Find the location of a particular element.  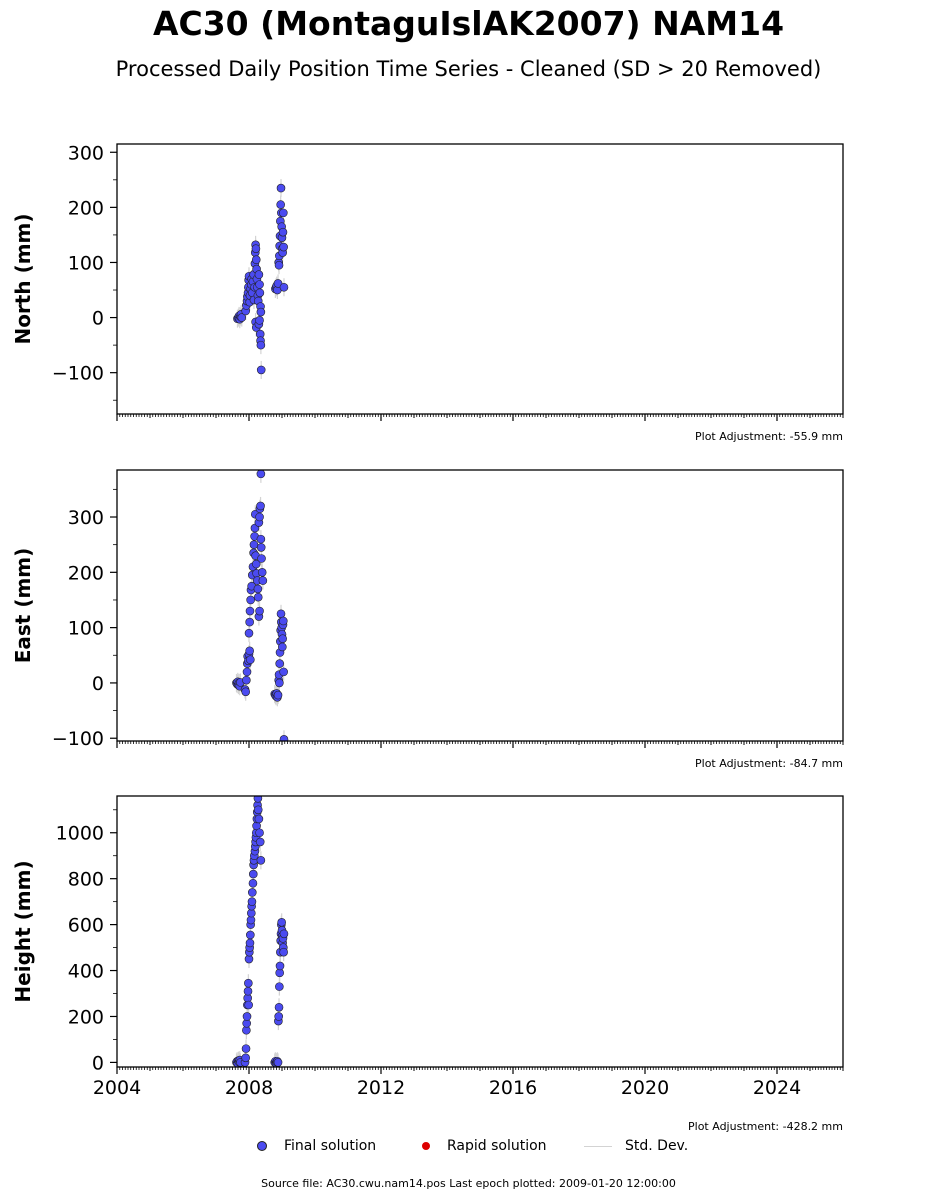

legend-final: Final solution is located at coordinates (316, 1146).